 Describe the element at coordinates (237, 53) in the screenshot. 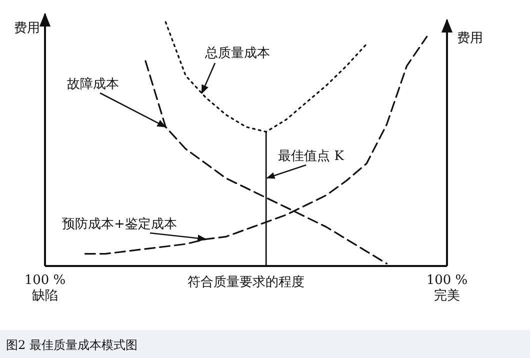

I see `series-label: 总质量成本` at that location.